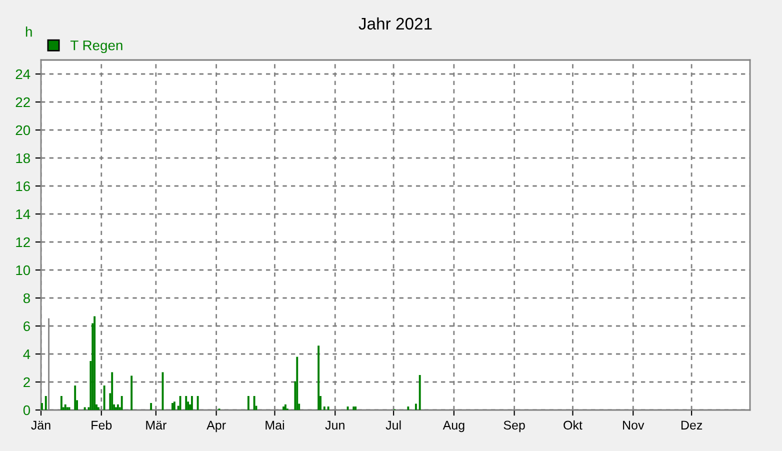  What do you see at coordinates (395, 23) in the screenshot?
I see `chart-title: Jahr 2021` at bounding box center [395, 23].